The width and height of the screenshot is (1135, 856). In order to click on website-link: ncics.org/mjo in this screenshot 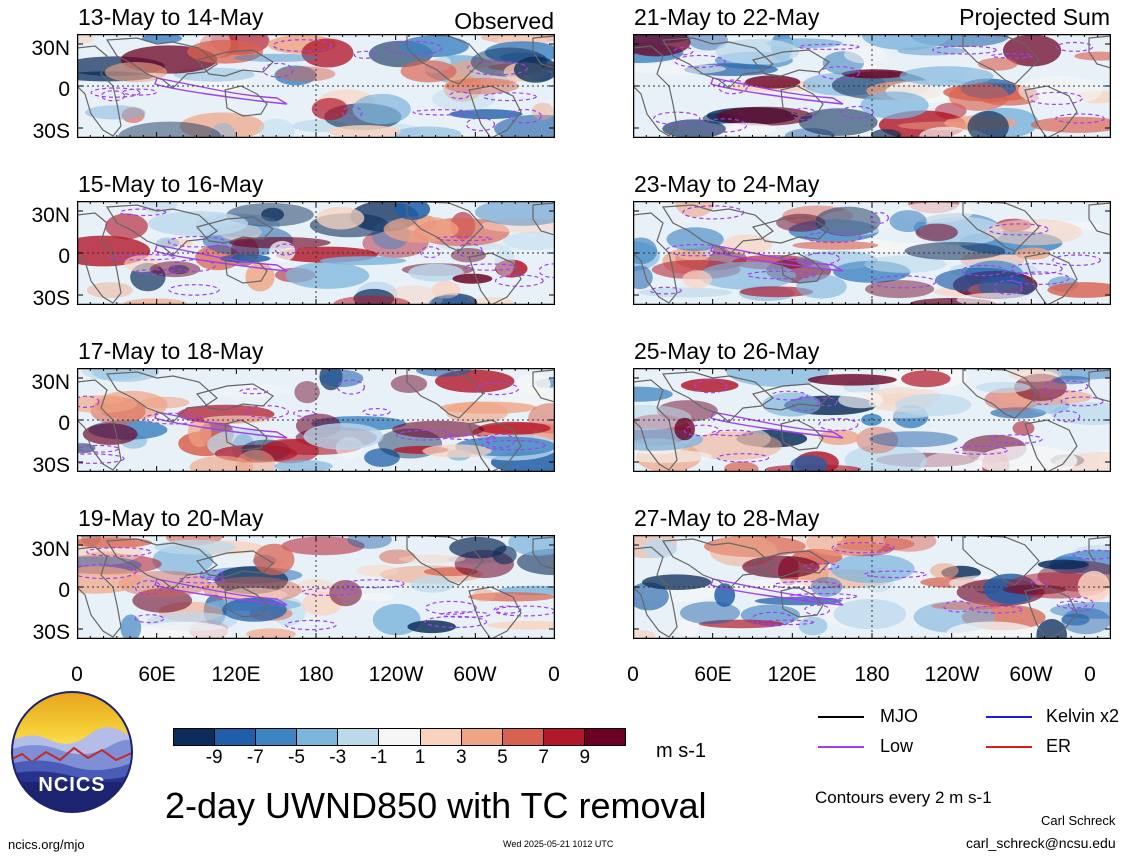, I will do `click(46, 844)`.